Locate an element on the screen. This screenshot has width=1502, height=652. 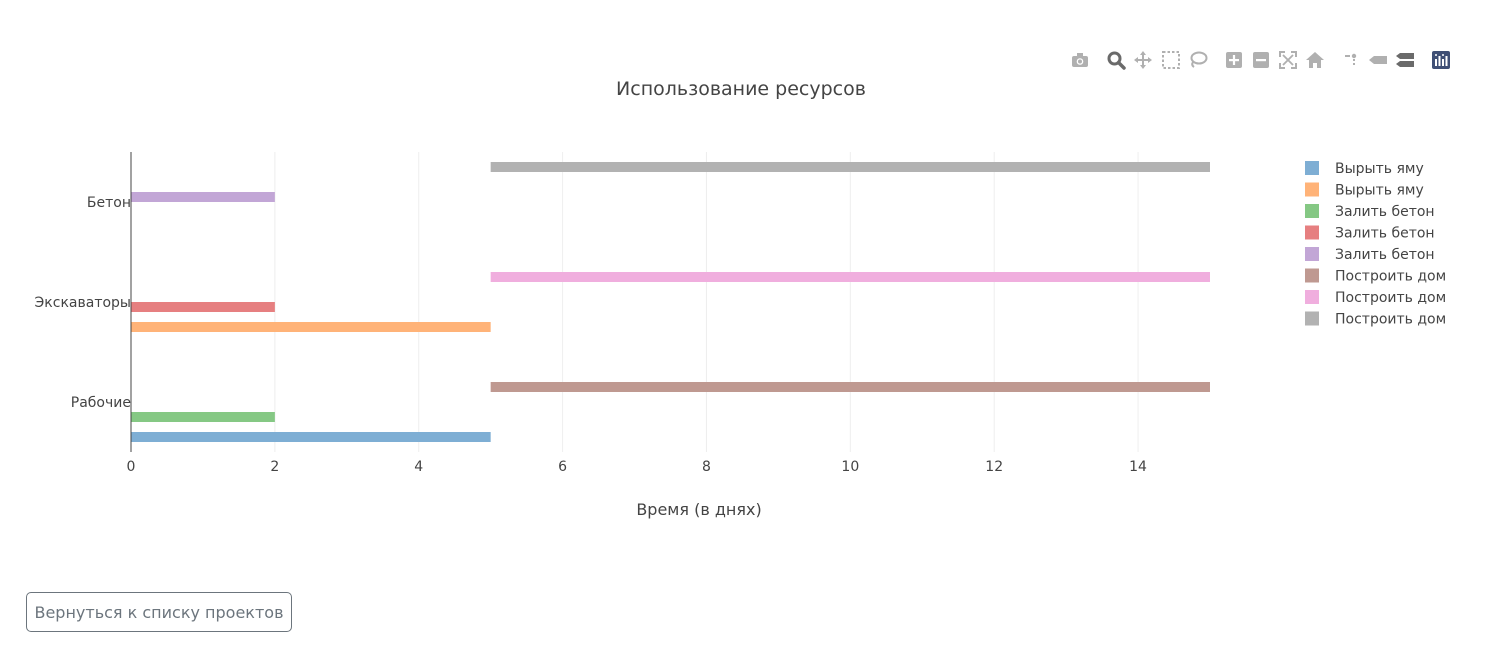
chart-title: Использование ресурсов is located at coordinates (741, 89).